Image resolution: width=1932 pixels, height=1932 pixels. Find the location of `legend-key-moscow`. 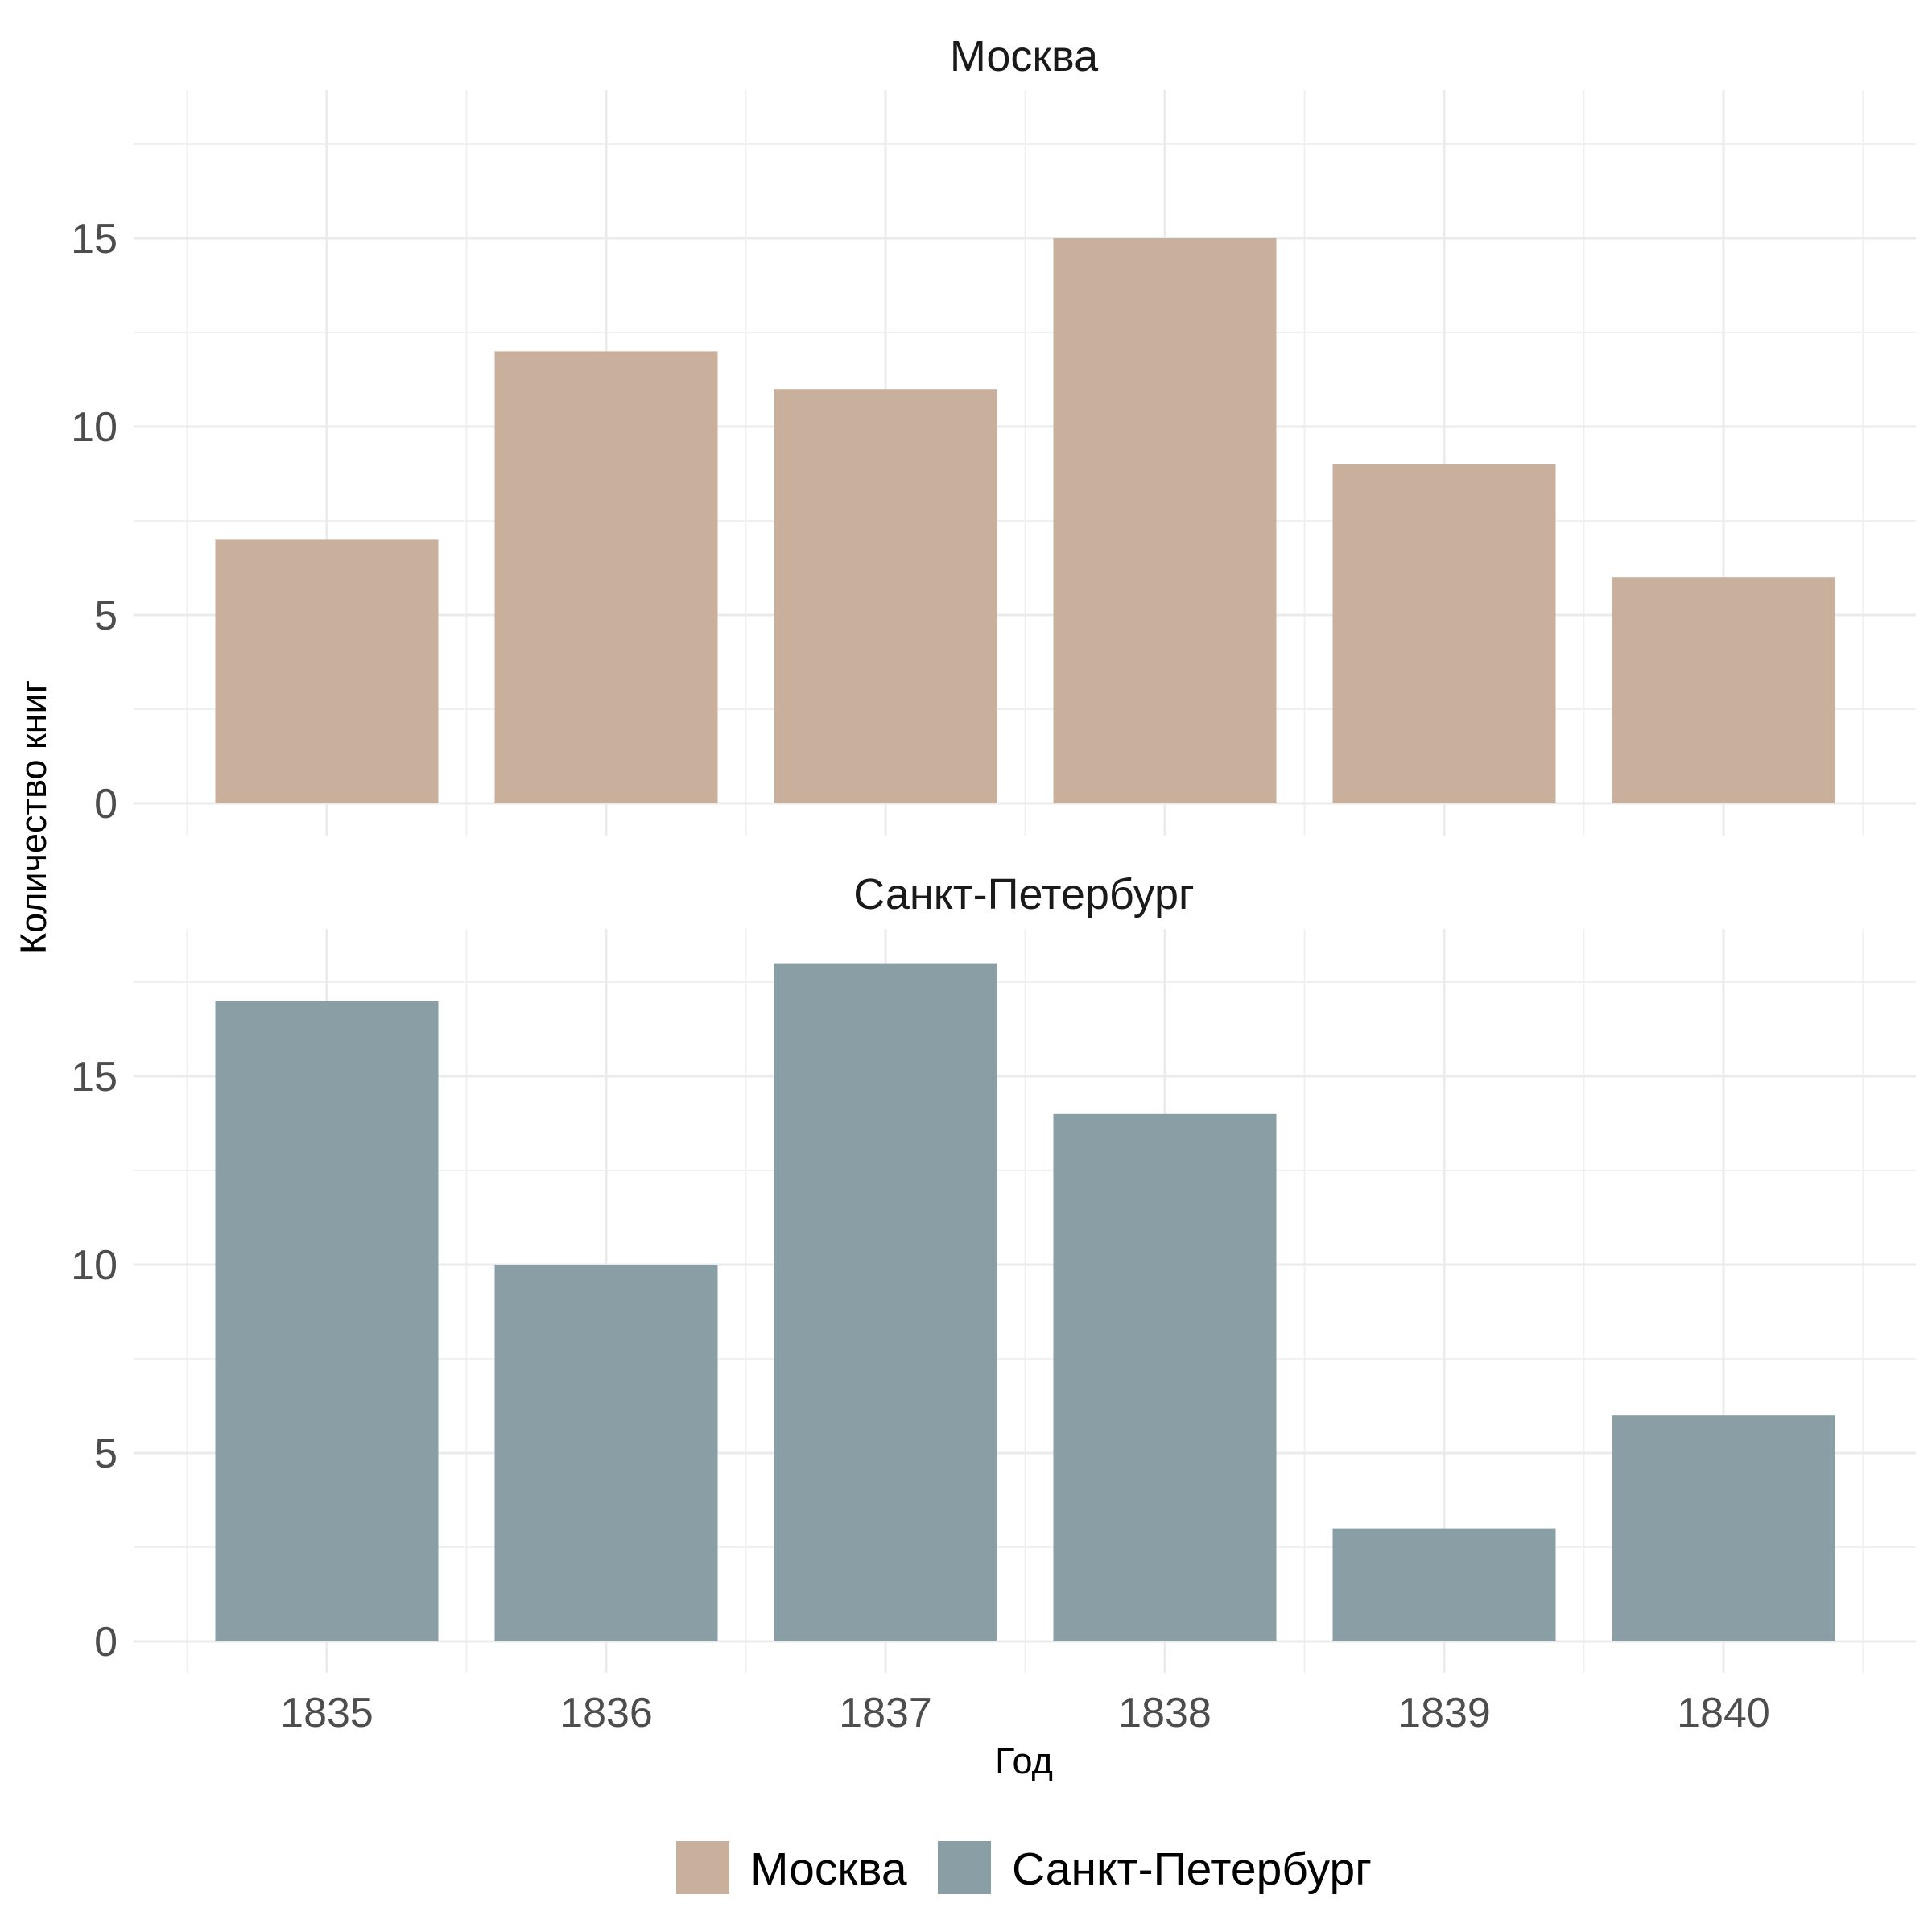

legend-key-moscow is located at coordinates (702, 1867).